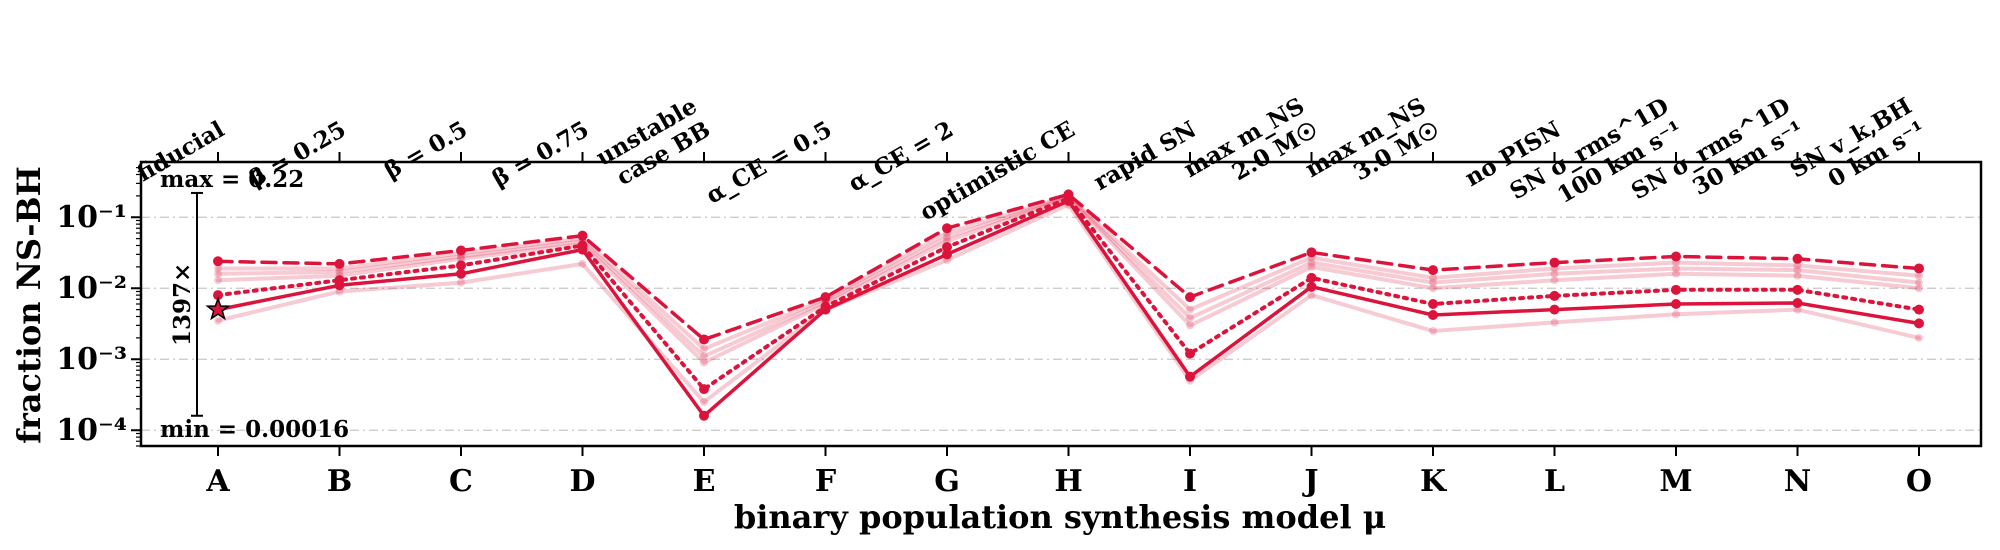 The height and width of the screenshot is (550, 2000). What do you see at coordinates (1190, 481) in the screenshot?
I see `x-tick-label-i: I` at bounding box center [1190, 481].